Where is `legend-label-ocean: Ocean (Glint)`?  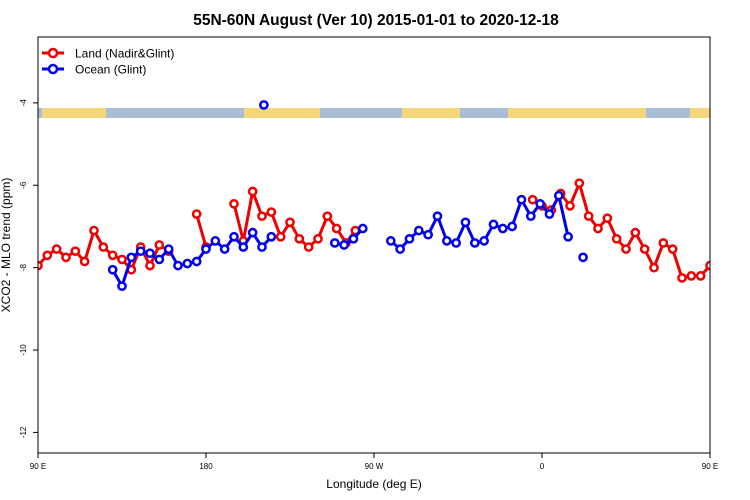 legend-label-ocean: Ocean (Glint) is located at coordinates (110, 70).